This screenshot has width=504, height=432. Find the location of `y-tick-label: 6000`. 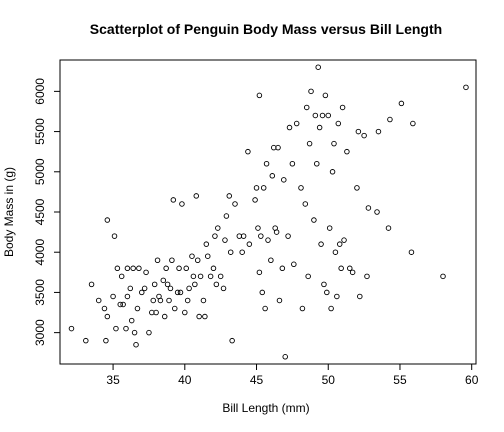

y-tick-label: 6000 is located at coordinates (40, 91).